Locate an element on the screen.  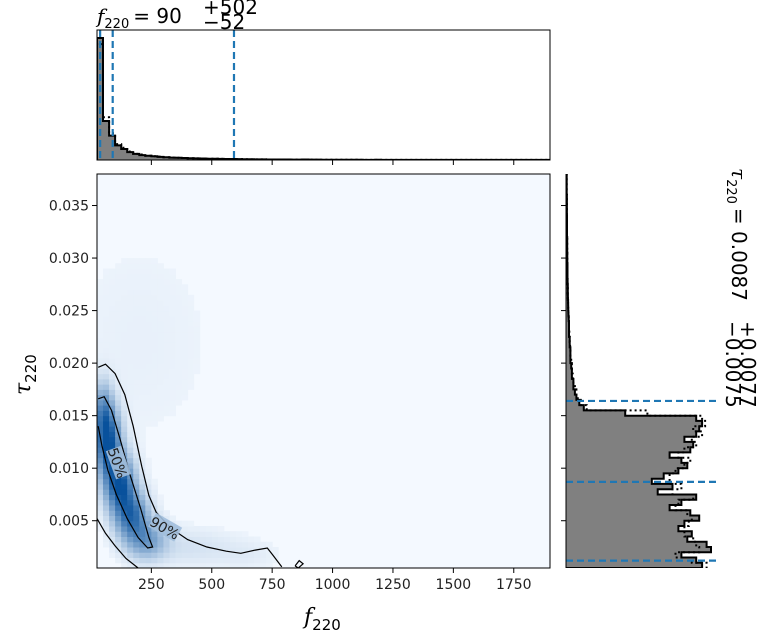
top-hist-fill is located at coordinates (323, 99).